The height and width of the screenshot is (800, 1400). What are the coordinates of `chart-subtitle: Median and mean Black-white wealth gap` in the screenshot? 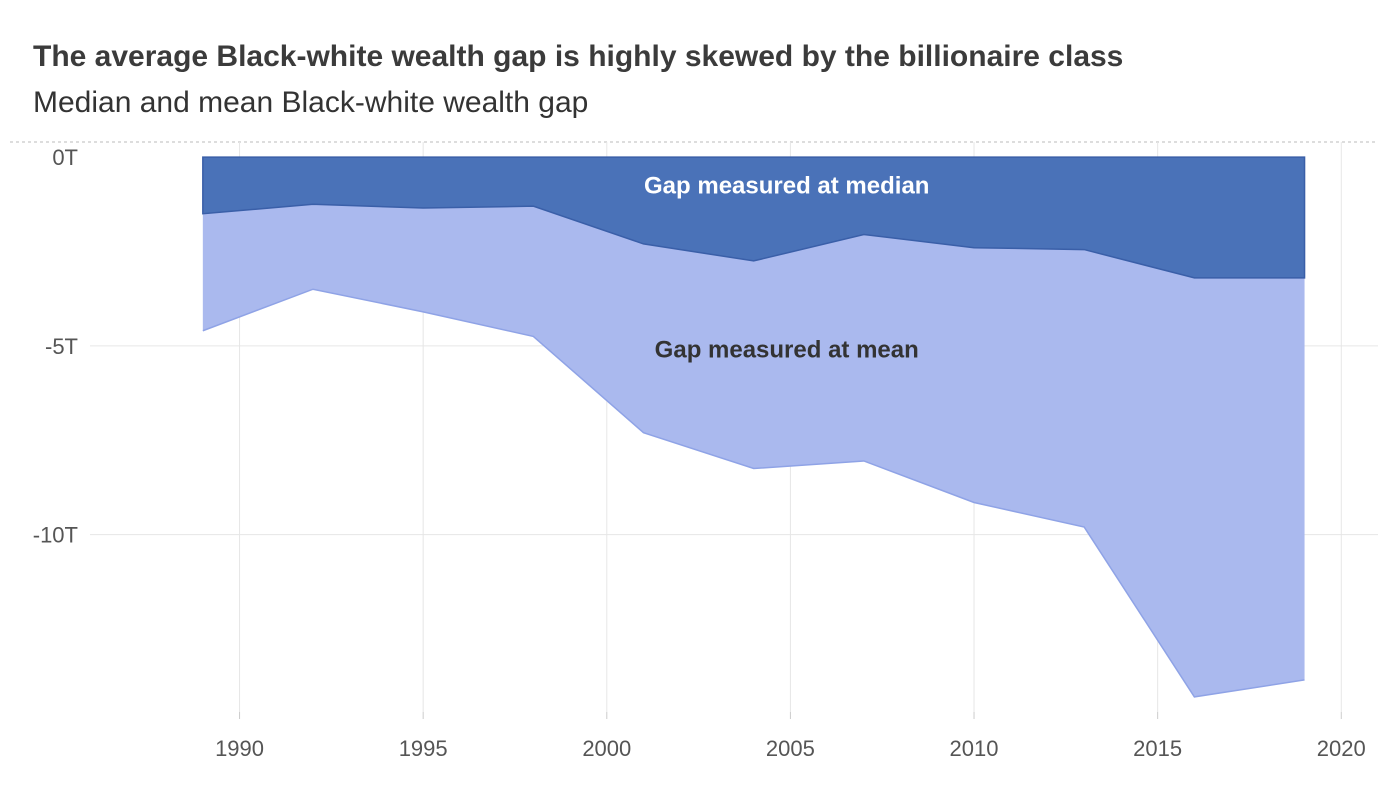 It's located at (311, 102).